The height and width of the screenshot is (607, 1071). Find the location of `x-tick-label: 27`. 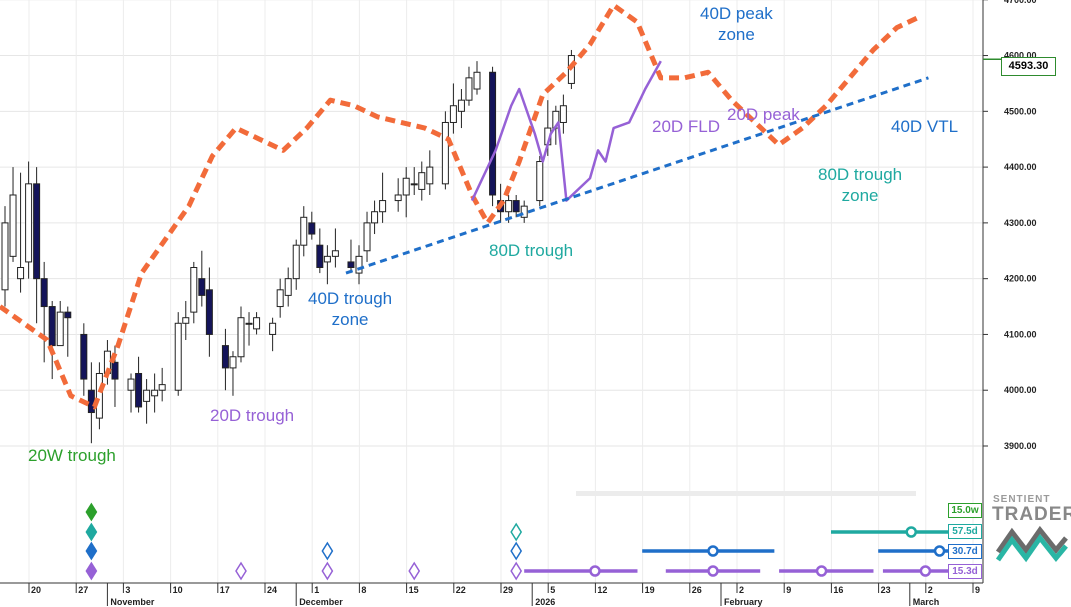

x-tick-label: 27 is located at coordinates (83, 590).